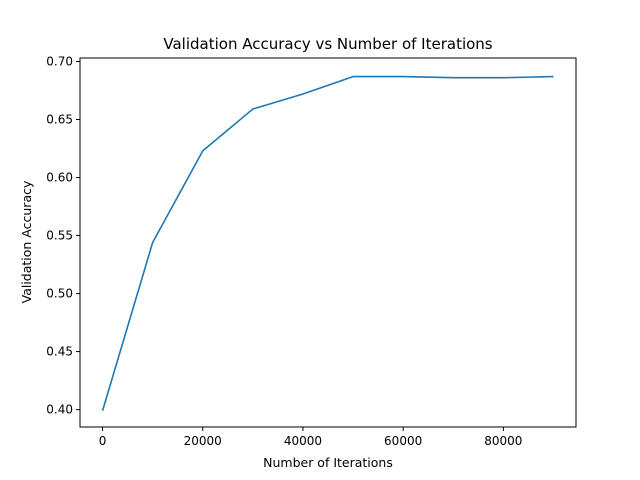 This screenshot has height=480, width=640. Describe the element at coordinates (59, 178) in the screenshot. I see `y-tick-label: 0.60` at that location.